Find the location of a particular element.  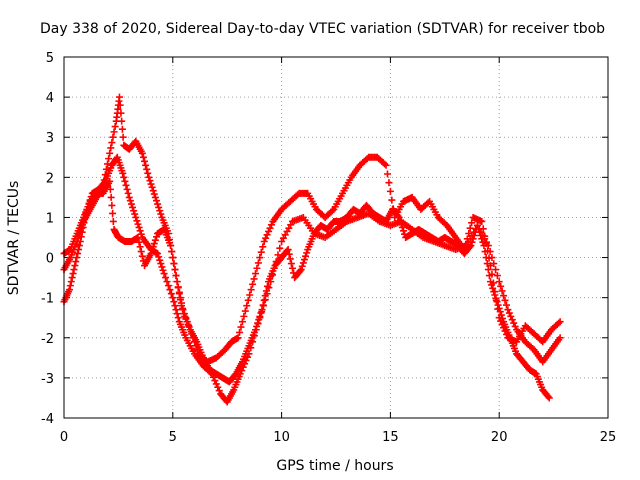

y-tick-label: -1 is located at coordinates (47, 299).